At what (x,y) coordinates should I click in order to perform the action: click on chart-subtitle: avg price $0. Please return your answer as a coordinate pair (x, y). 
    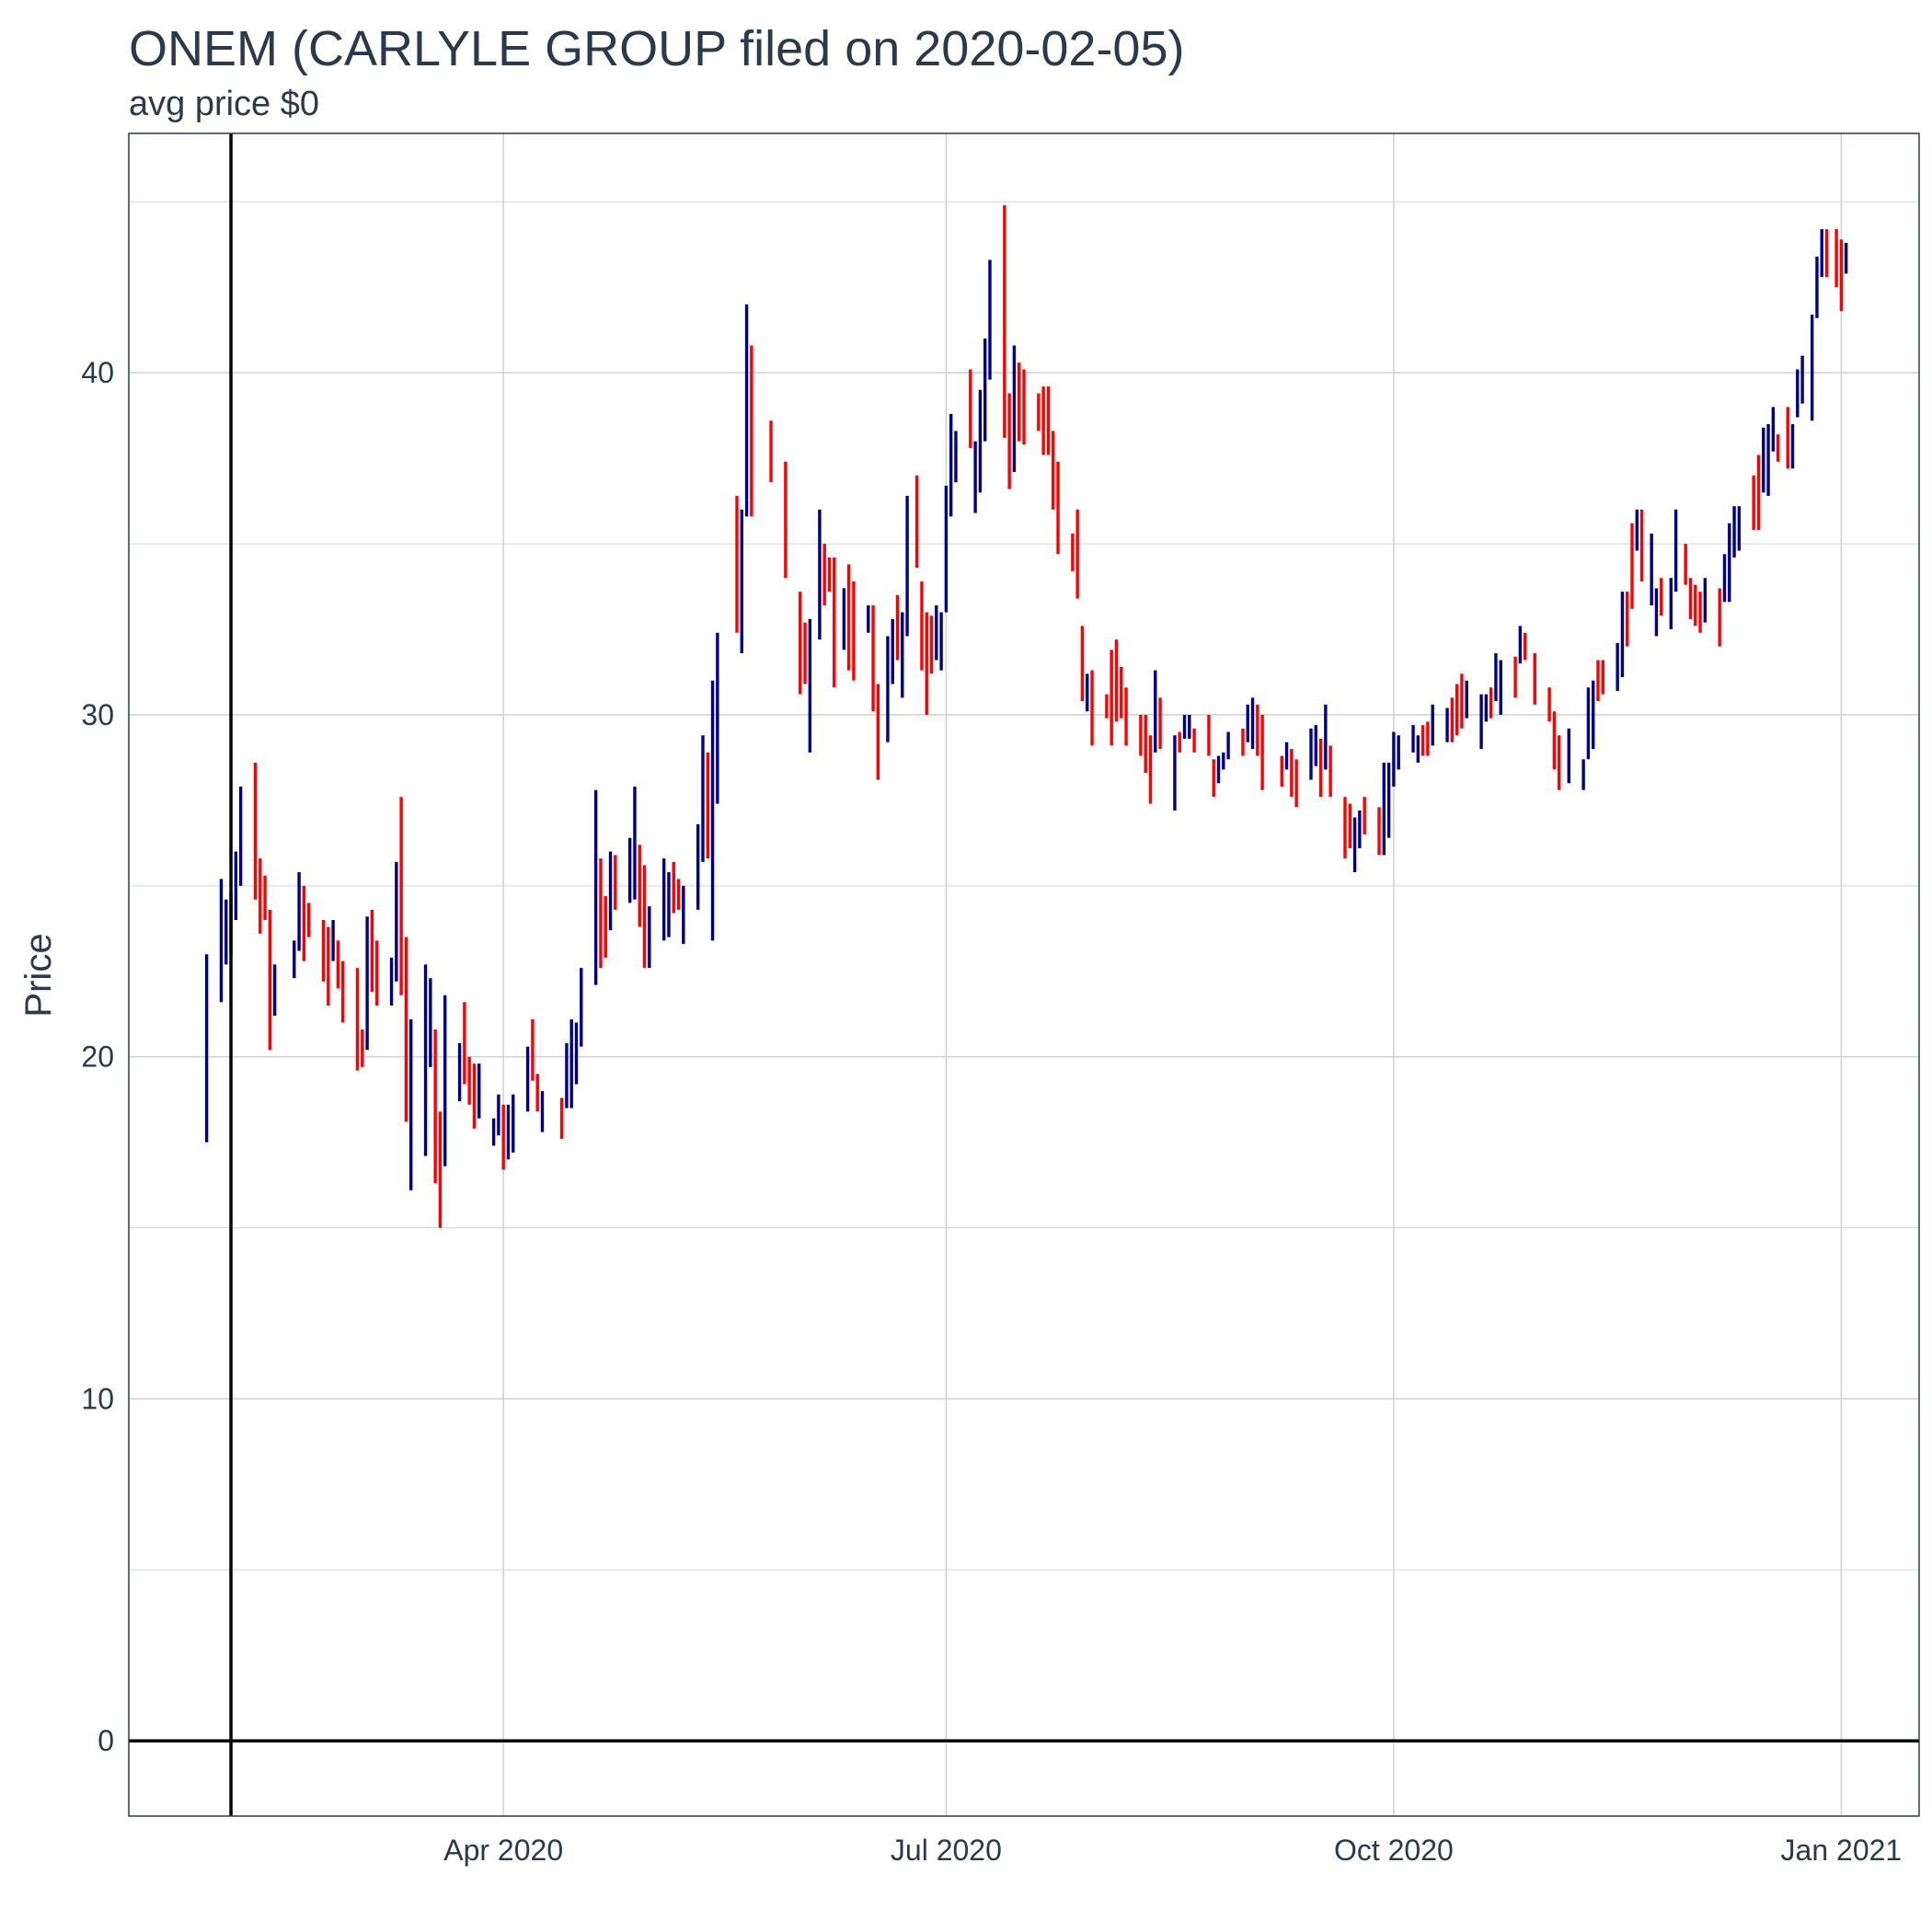
    Looking at the image, I should click on (224, 104).